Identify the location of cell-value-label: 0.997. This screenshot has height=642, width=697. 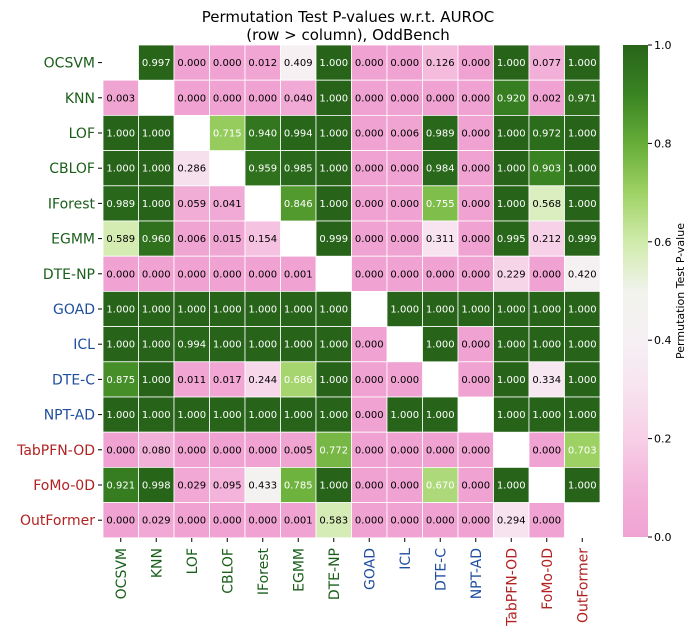
(156, 63).